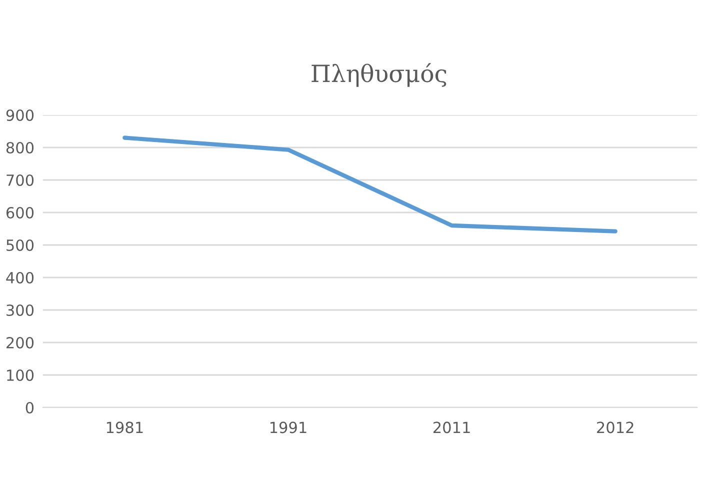 This screenshot has width=715, height=500. I want to click on y-tick-label: 300, so click(20, 310).